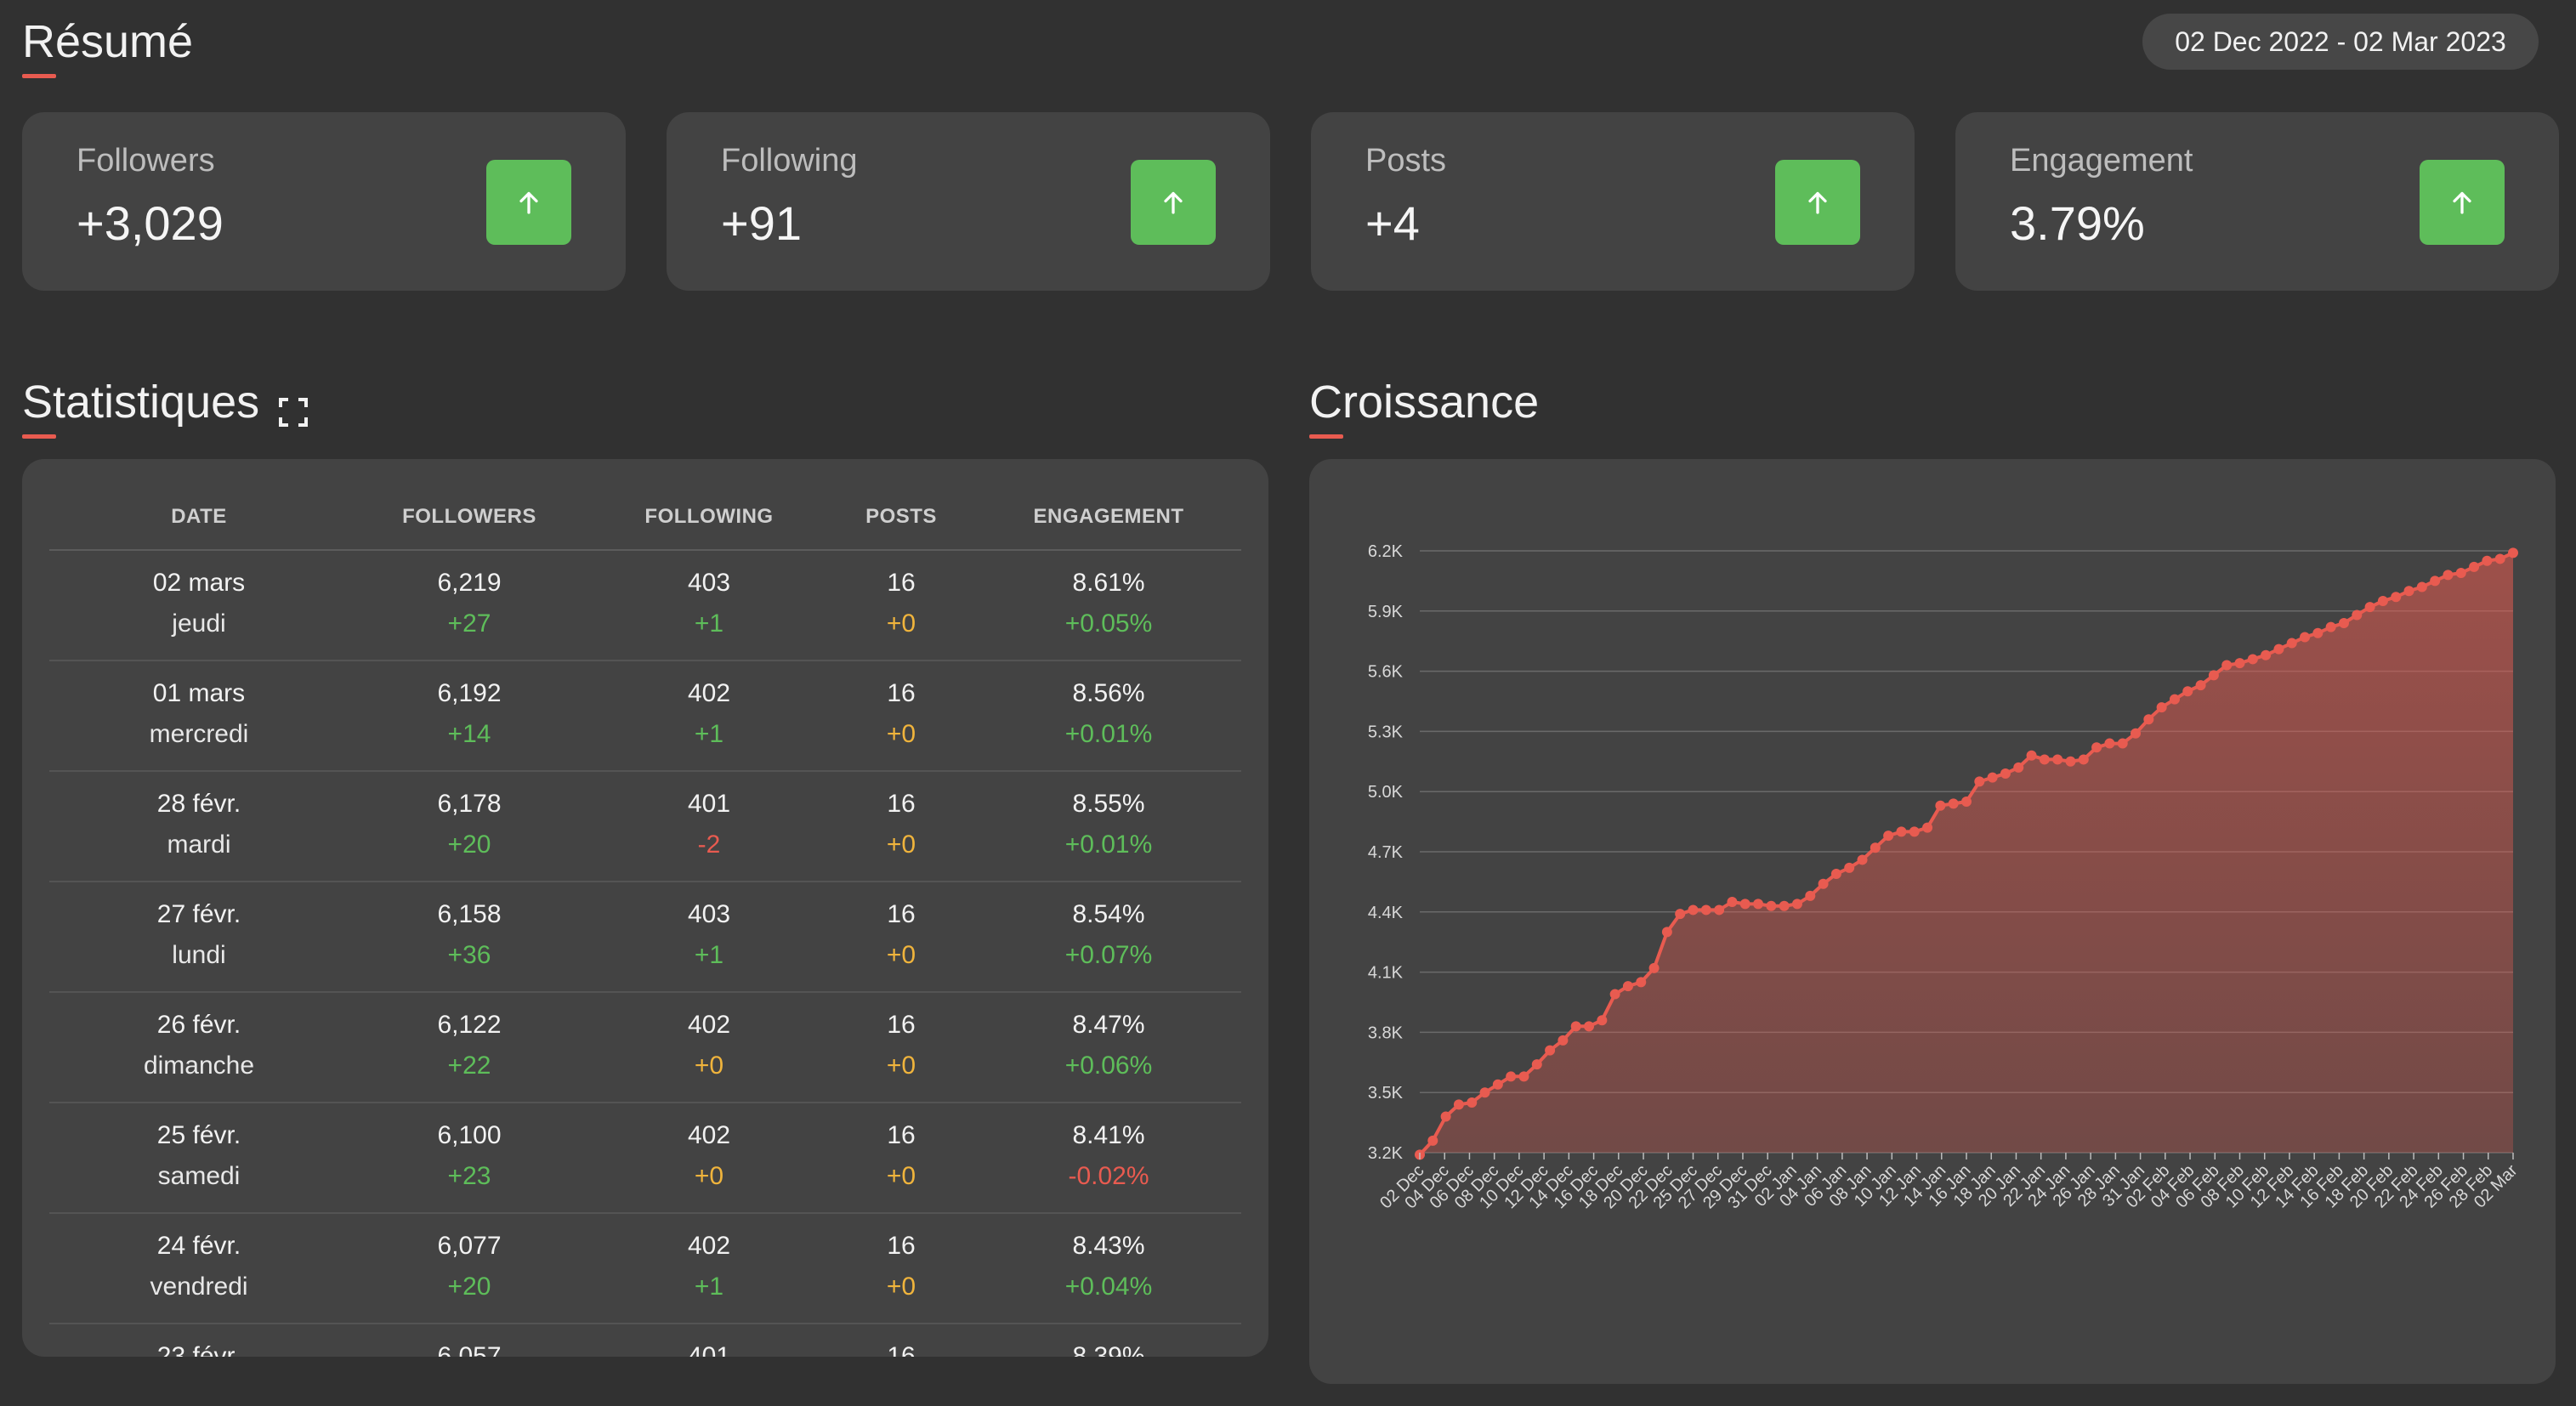 This screenshot has width=2576, height=1406. Describe the element at coordinates (1109, 1147) in the screenshot. I see `cell-engagement: 8.41% -0.02%` at that location.